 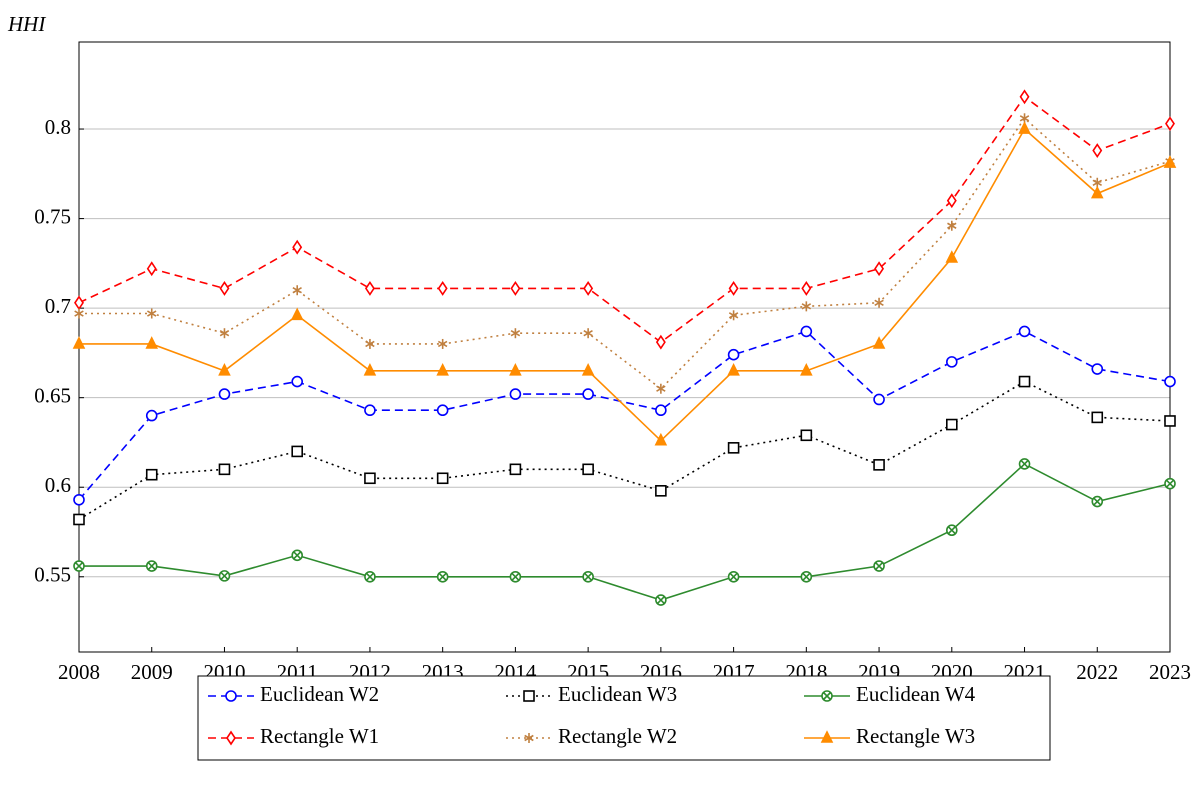 What do you see at coordinates (58, 485) in the screenshot?
I see `y-tick-label: 0.6` at bounding box center [58, 485].